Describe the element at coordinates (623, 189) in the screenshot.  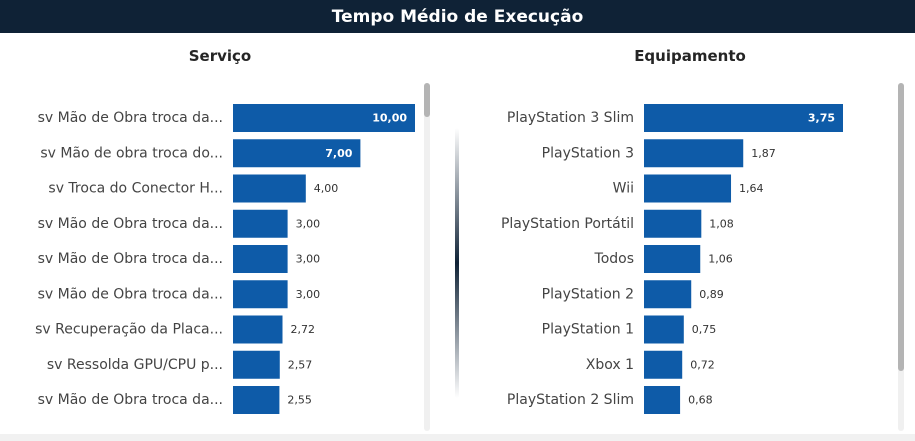
I see `category-label: Wii` at that location.